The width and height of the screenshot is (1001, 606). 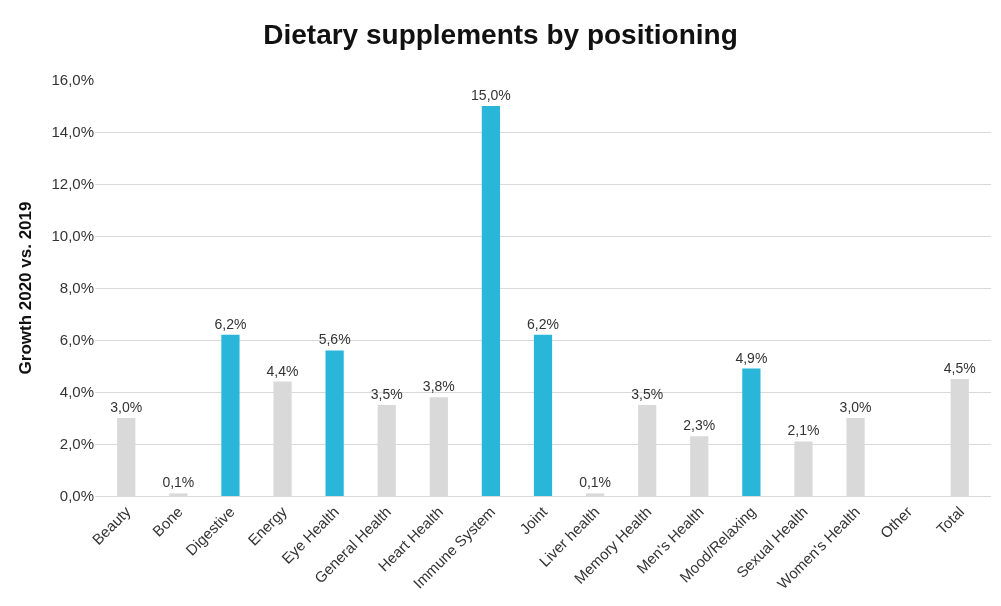 I want to click on y-tick-label: 10,0%, so click(x=72, y=236).